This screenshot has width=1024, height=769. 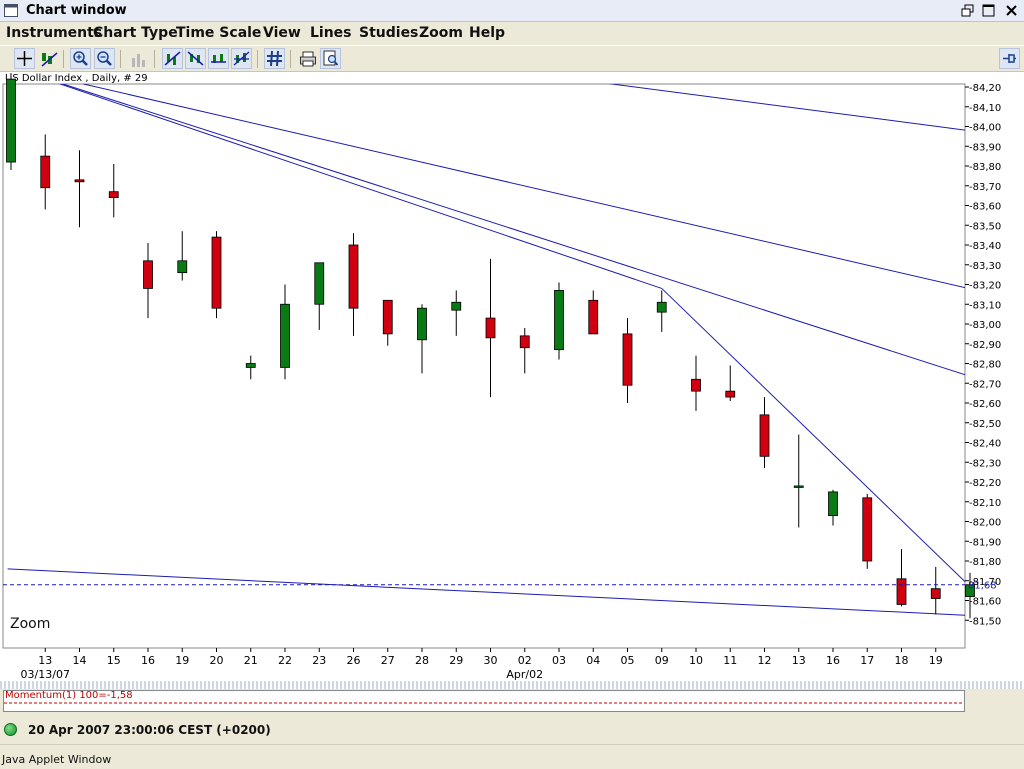 What do you see at coordinates (54, 33) in the screenshot?
I see `menu-instruments: Instruments` at bounding box center [54, 33].